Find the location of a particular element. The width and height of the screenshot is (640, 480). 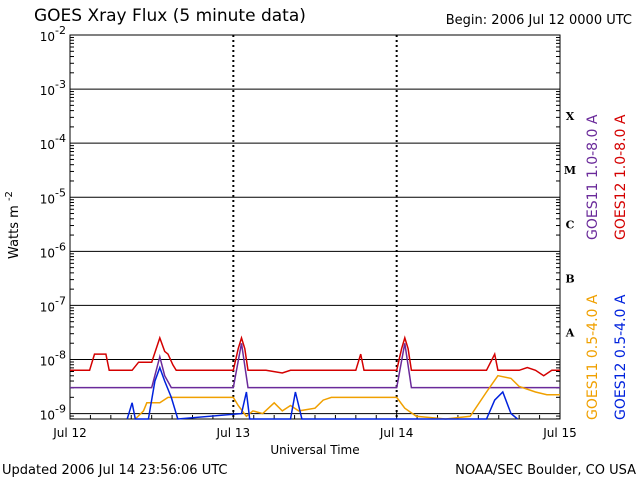

x-axis-label: Universal Time is located at coordinates (314, 450).